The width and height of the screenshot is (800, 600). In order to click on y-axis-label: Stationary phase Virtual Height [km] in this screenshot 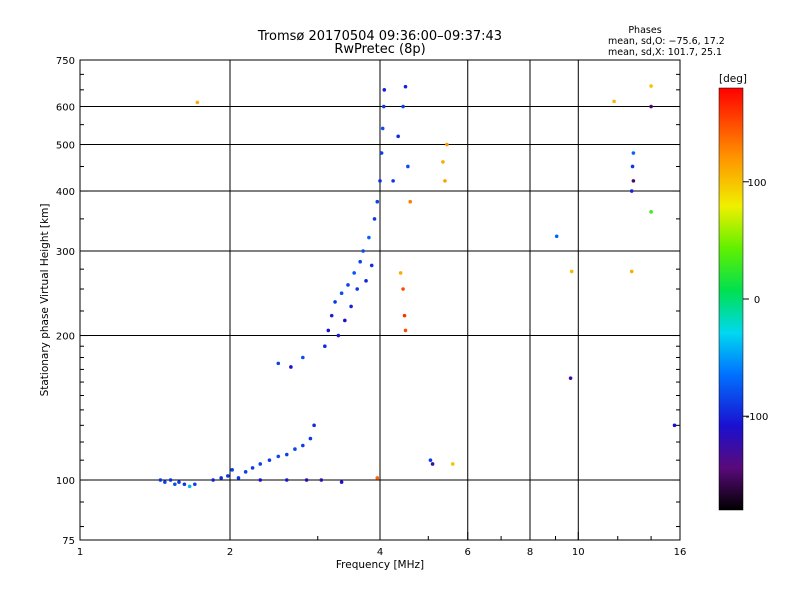, I will do `click(45, 300)`.